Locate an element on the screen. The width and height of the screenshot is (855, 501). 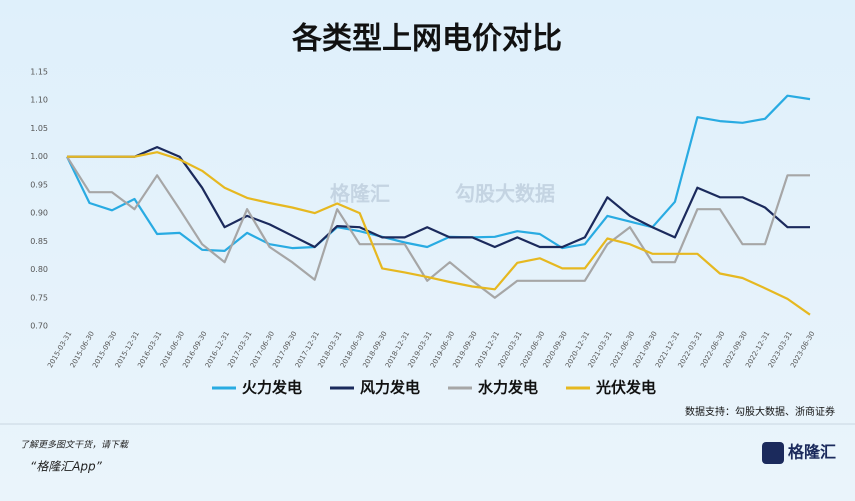
watermark: 格隆汇 is located at coordinates (360, 194).